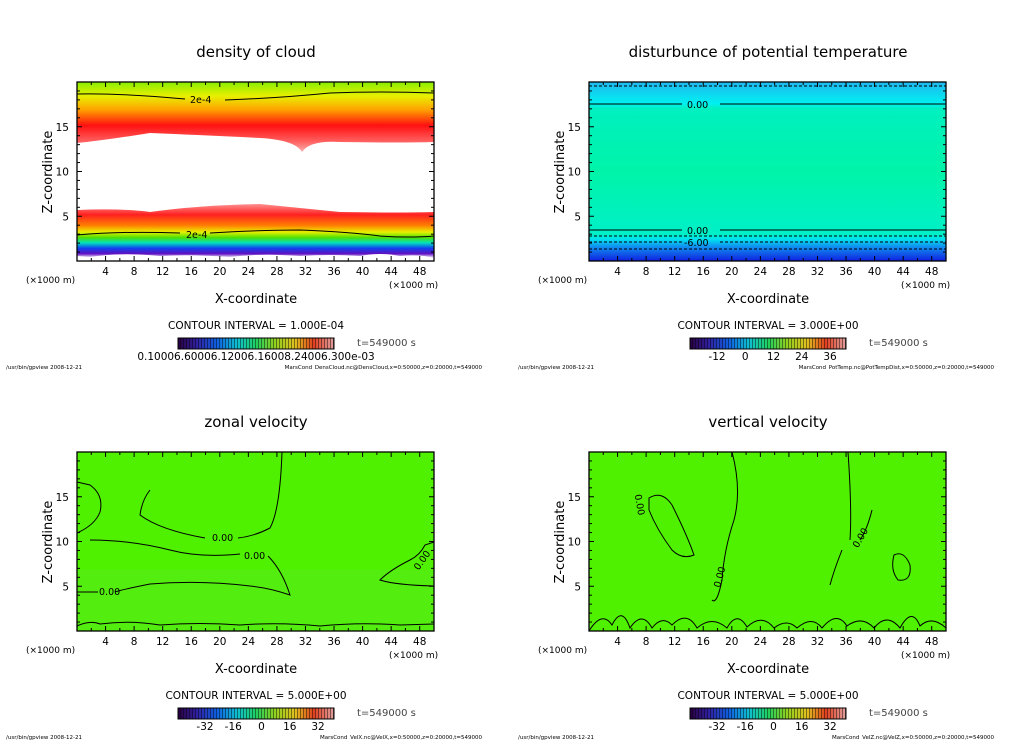 This screenshot has height=740, width=1024. Describe the element at coordinates (696, 243) in the screenshot. I see `contour-label: -6.00` at that location.